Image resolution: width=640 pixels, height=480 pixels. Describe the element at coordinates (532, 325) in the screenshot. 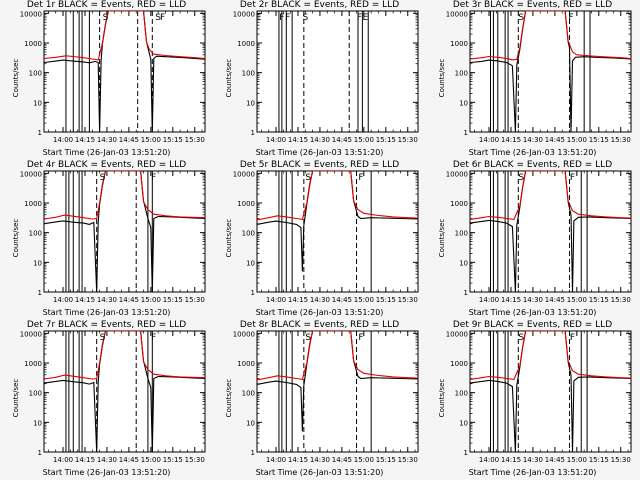

I see `panel-title: Det 9r BLACK = Events, RED = LLD` at that location.